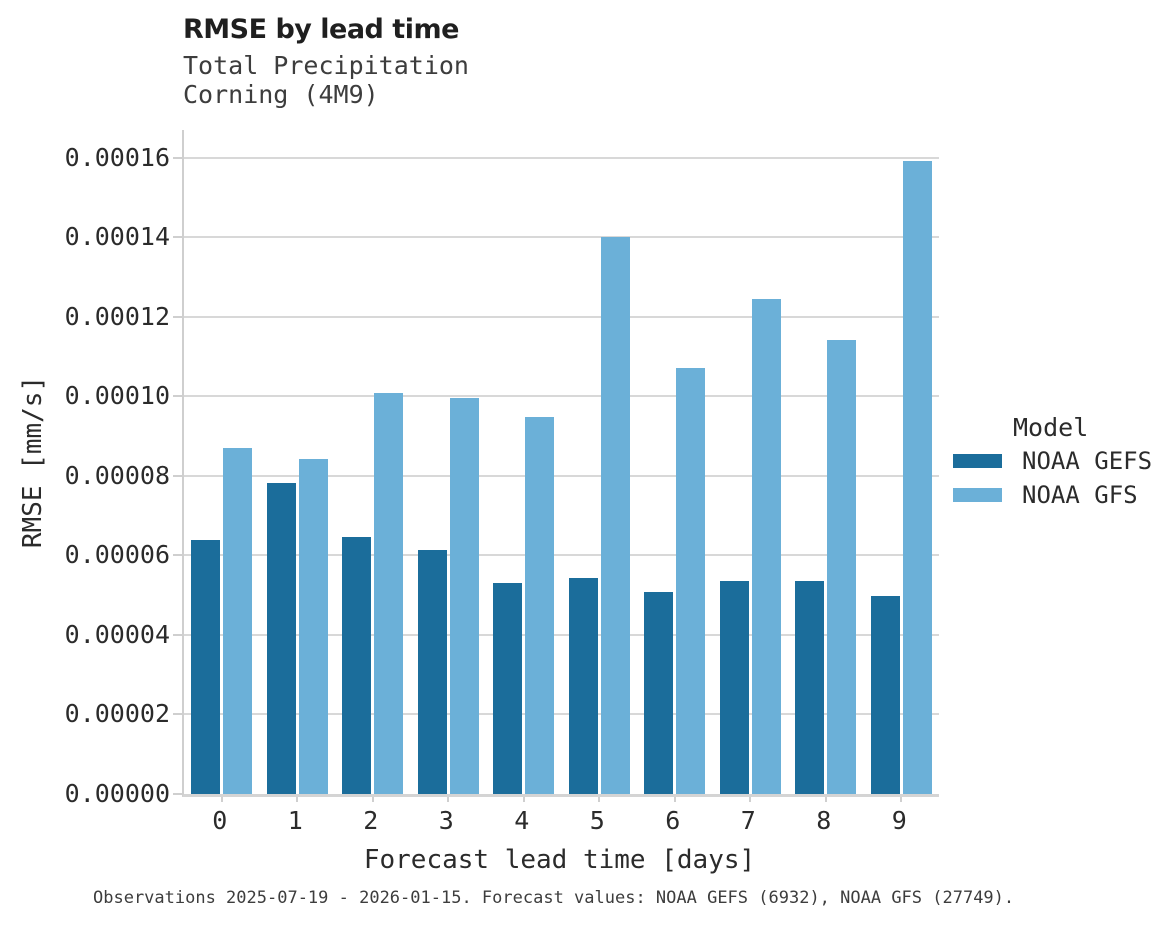 The width and height of the screenshot is (1175, 928). I want to click on legend-swatch-noaa-gfs, so click(977, 495).